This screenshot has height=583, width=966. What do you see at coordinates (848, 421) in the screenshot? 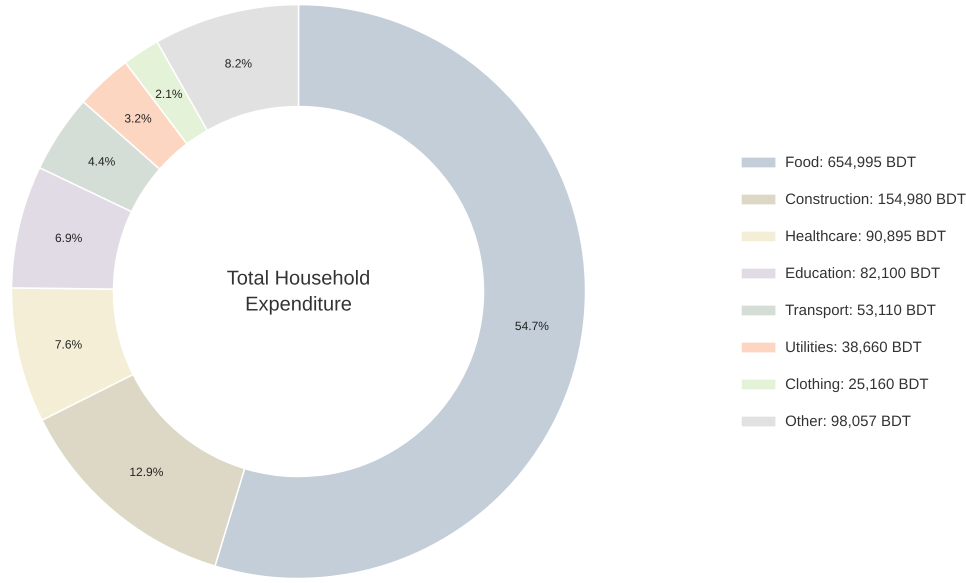
I see `legend-label: Other: 98,057 BDT` at bounding box center [848, 421].